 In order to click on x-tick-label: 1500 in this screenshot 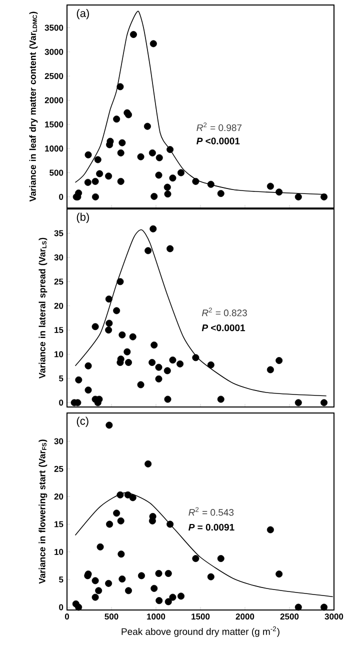, I will do `click(201, 617)`.